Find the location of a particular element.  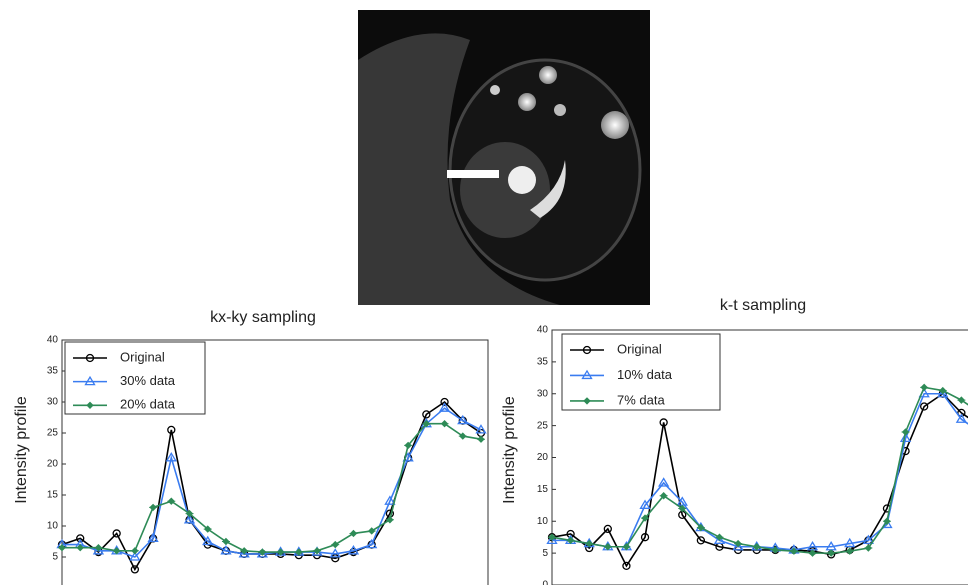

legend-label: Original is located at coordinates (639, 348).